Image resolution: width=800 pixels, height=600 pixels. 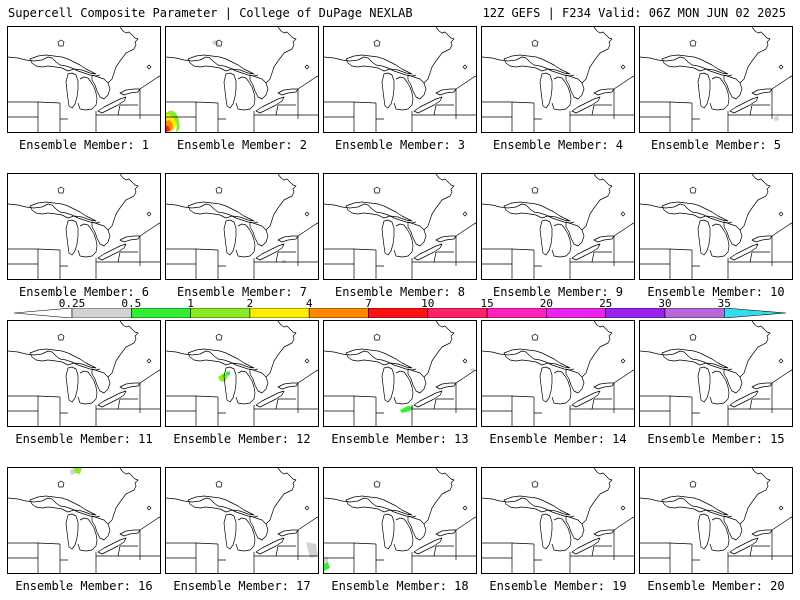 What do you see at coordinates (716, 439) in the screenshot?
I see `ensemble-member-label: Ensemble Member: 15` at bounding box center [716, 439].